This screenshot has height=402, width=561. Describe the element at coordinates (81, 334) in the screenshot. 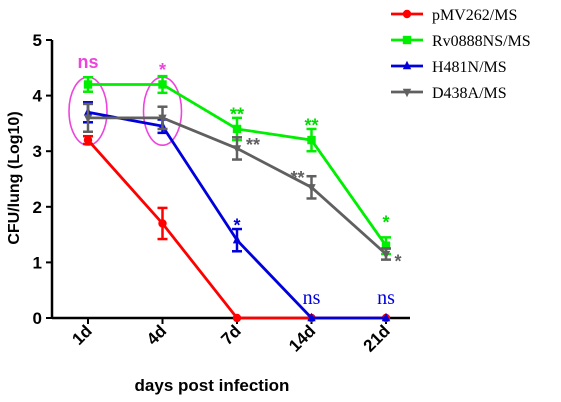

I see `x-tick-label: 1d` at that location.